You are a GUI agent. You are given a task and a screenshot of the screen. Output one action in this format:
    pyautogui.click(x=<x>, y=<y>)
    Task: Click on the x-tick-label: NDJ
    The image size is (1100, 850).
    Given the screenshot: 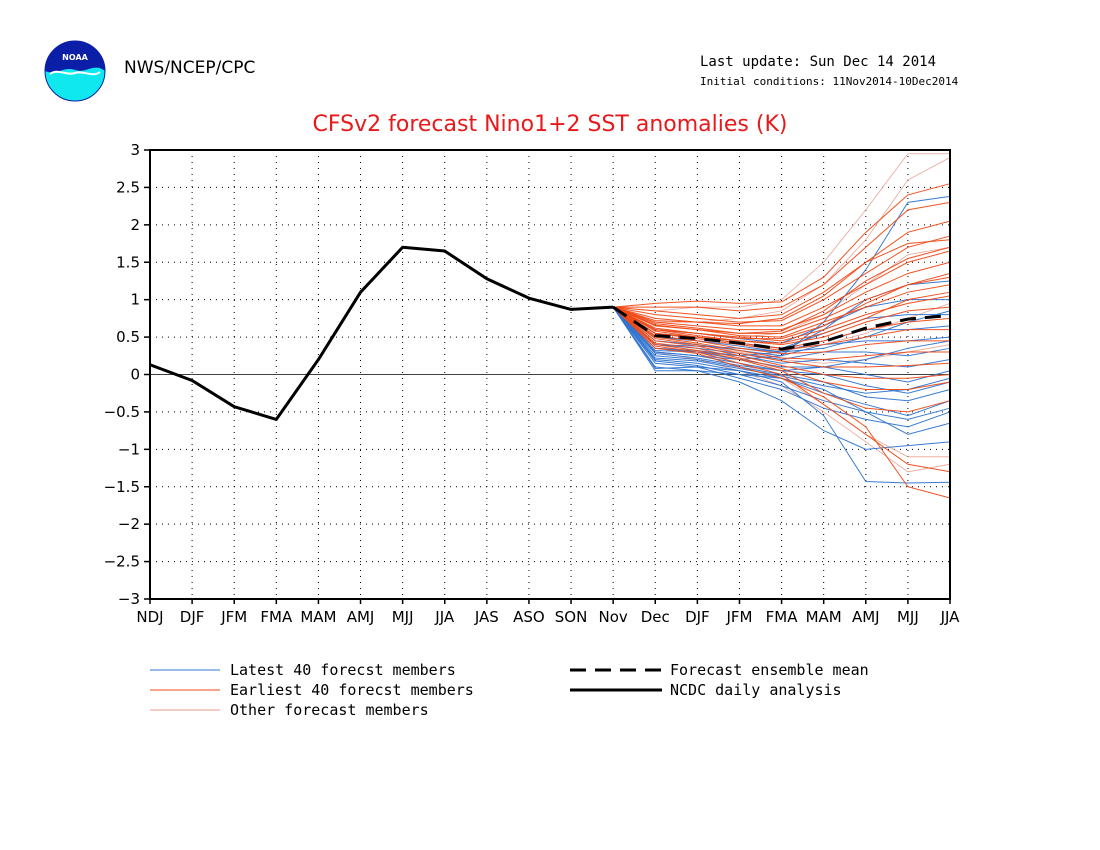 What is the action you would take?
    pyautogui.click(x=149, y=617)
    